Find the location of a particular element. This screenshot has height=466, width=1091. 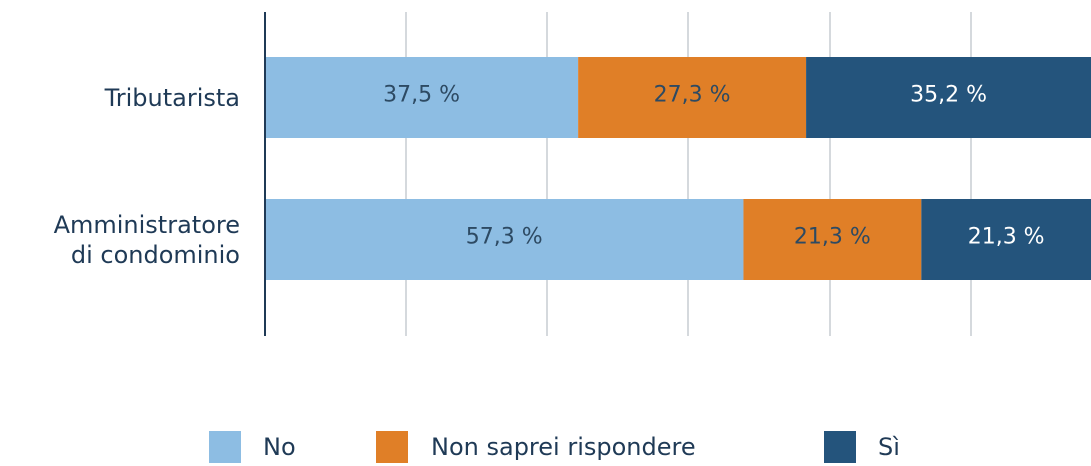

legend-label: Non saprei rispondere is located at coordinates (563, 447).